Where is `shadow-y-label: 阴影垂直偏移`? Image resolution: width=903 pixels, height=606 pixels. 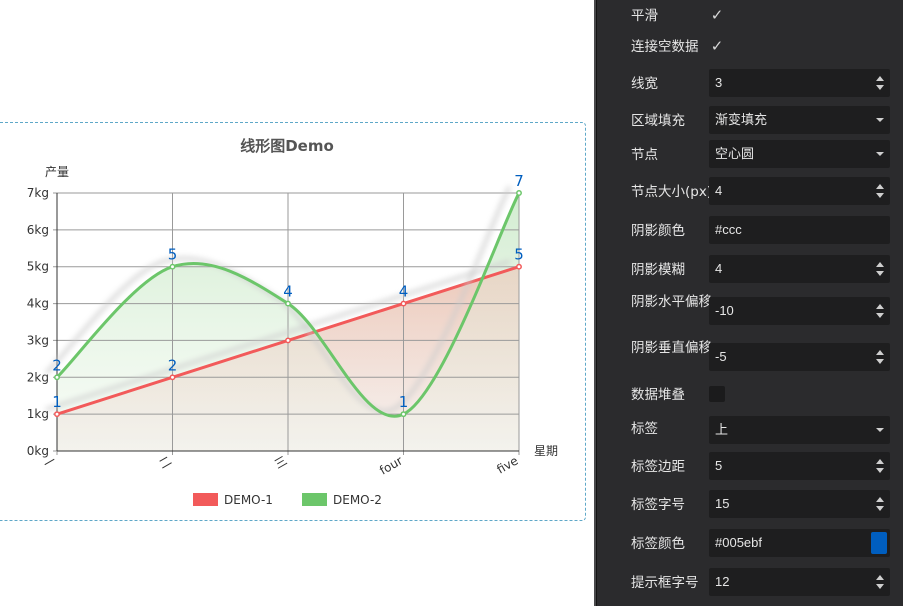
shadow-y-label: 阴影垂直偏移 is located at coordinates (671, 348).